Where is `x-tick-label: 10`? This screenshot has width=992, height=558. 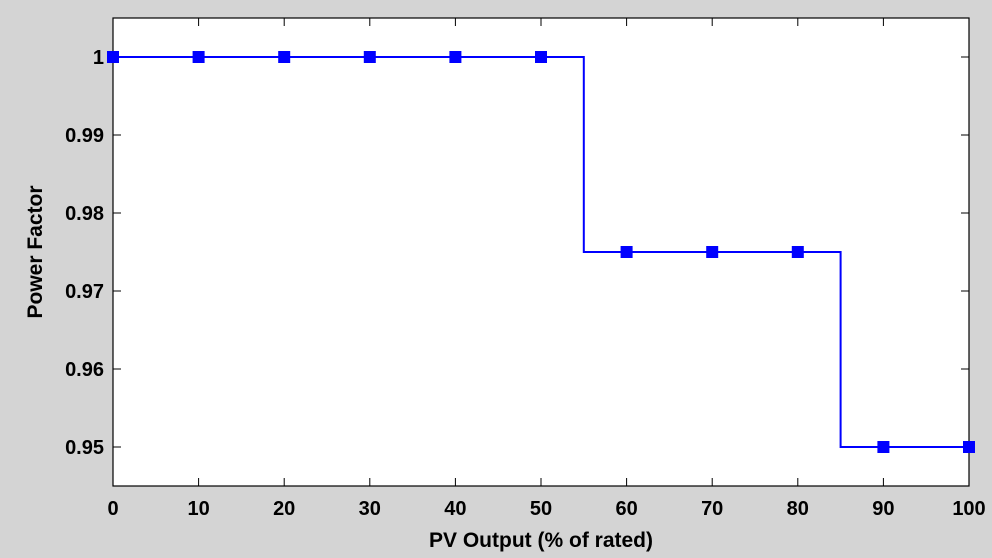
x-tick-label: 10 is located at coordinates (198, 509).